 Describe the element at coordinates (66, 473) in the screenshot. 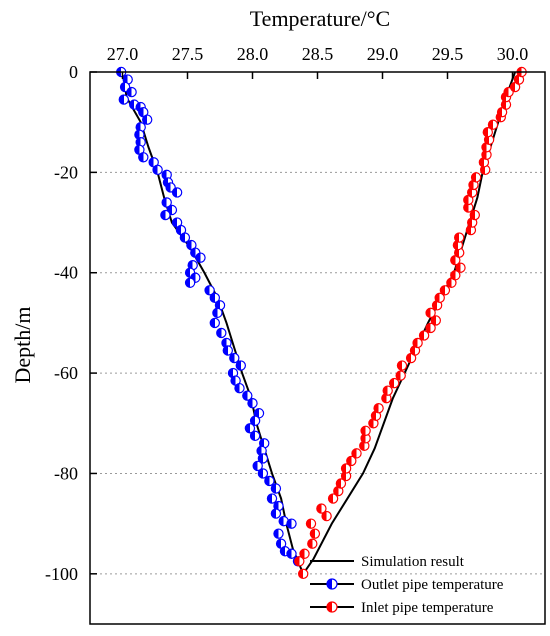

I see `y-tick-label: -80` at that location.